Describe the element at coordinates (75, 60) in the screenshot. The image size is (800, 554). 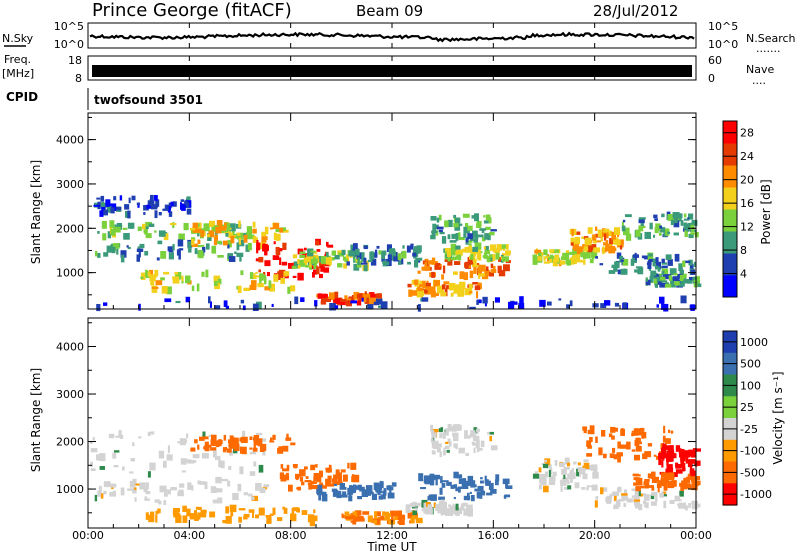
I see `freq-tick-top: 18` at that location.